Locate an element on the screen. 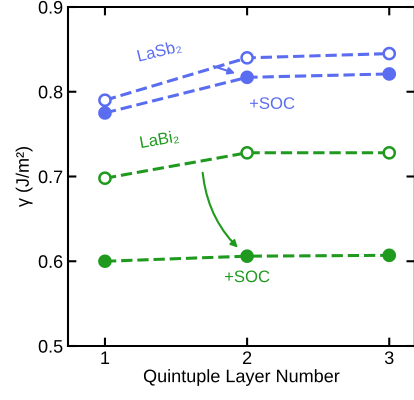 The image size is (414, 400). x-tick-label: 1 is located at coordinates (105, 358).